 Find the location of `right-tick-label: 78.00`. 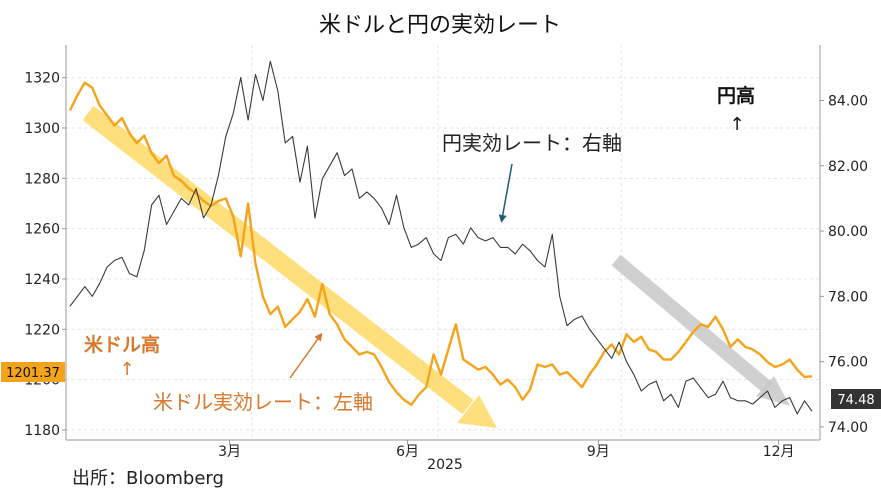

right-tick-label: 78.00 is located at coordinates (848, 297).